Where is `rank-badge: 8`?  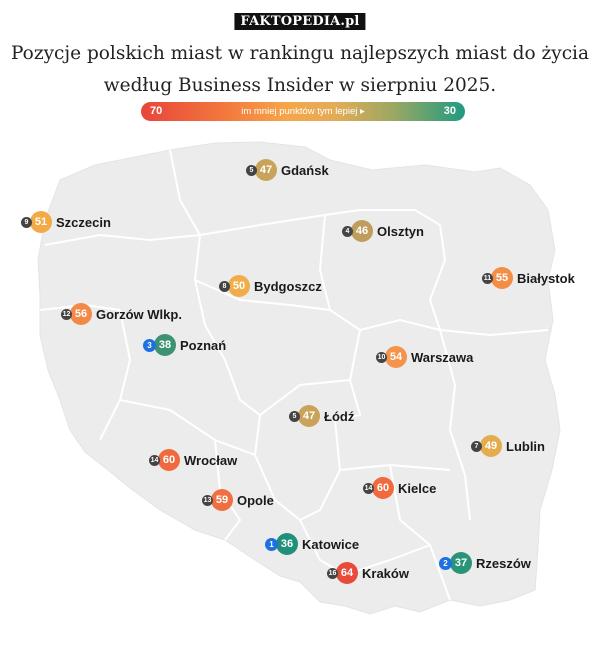
rank-badge: 8 is located at coordinates (224, 286).